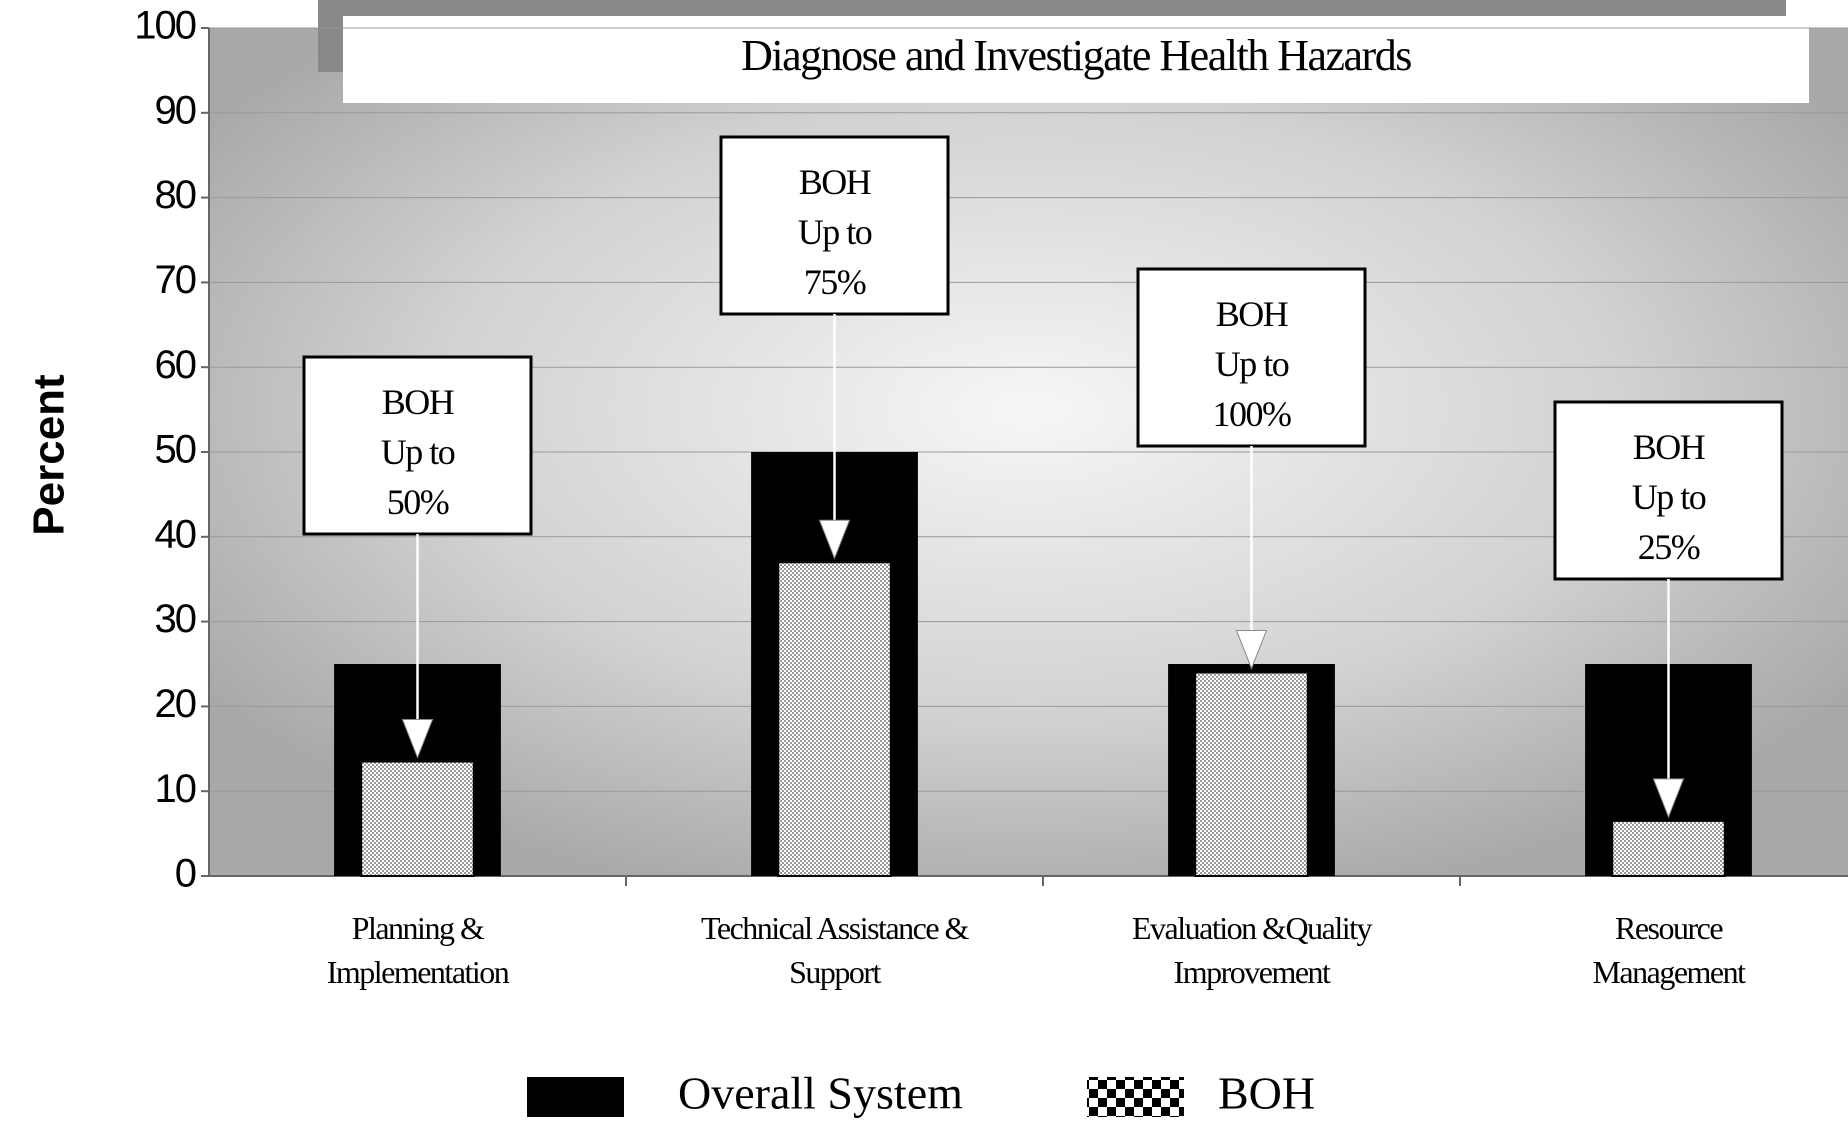 The height and width of the screenshot is (1121, 1848). I want to click on annotation: BOH Up to 25%, so click(1669, 497).